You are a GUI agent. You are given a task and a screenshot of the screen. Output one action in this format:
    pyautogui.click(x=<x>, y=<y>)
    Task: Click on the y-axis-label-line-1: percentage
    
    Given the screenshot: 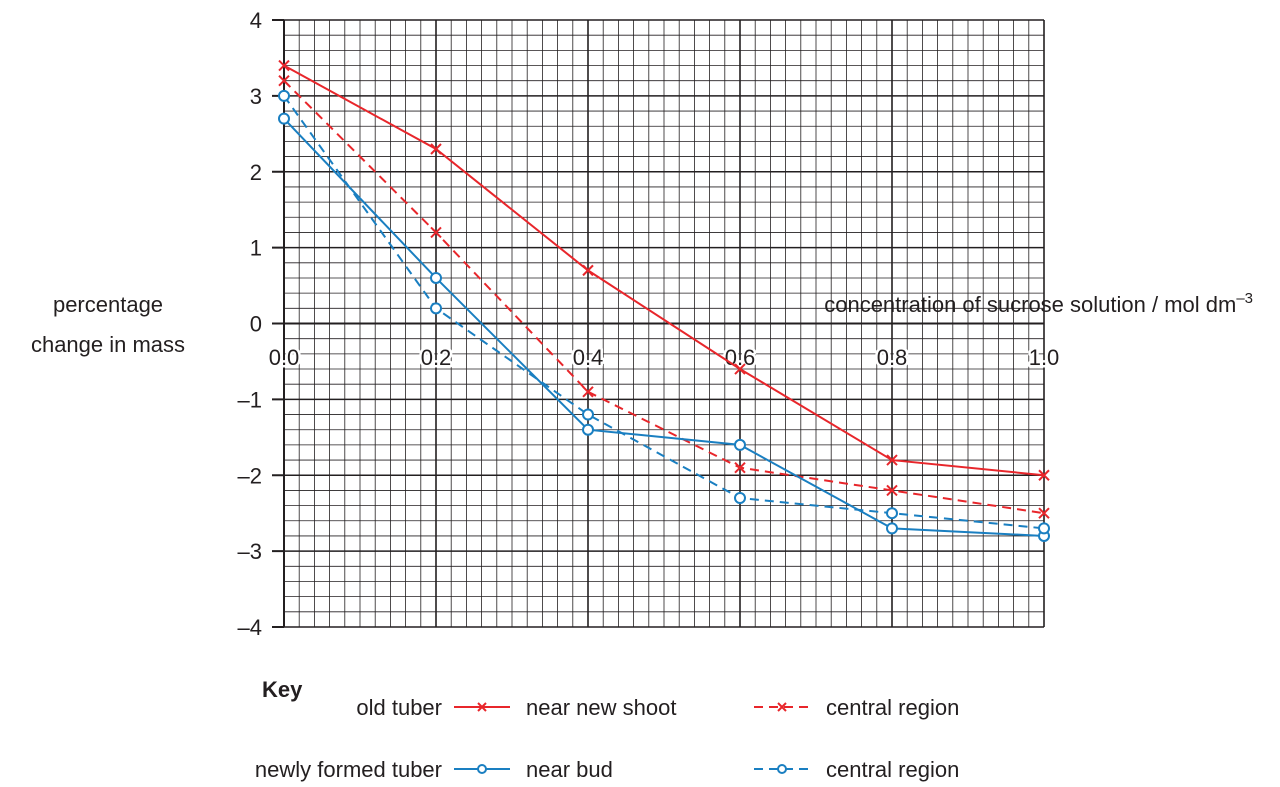 What is the action you would take?
    pyautogui.click(x=108, y=304)
    